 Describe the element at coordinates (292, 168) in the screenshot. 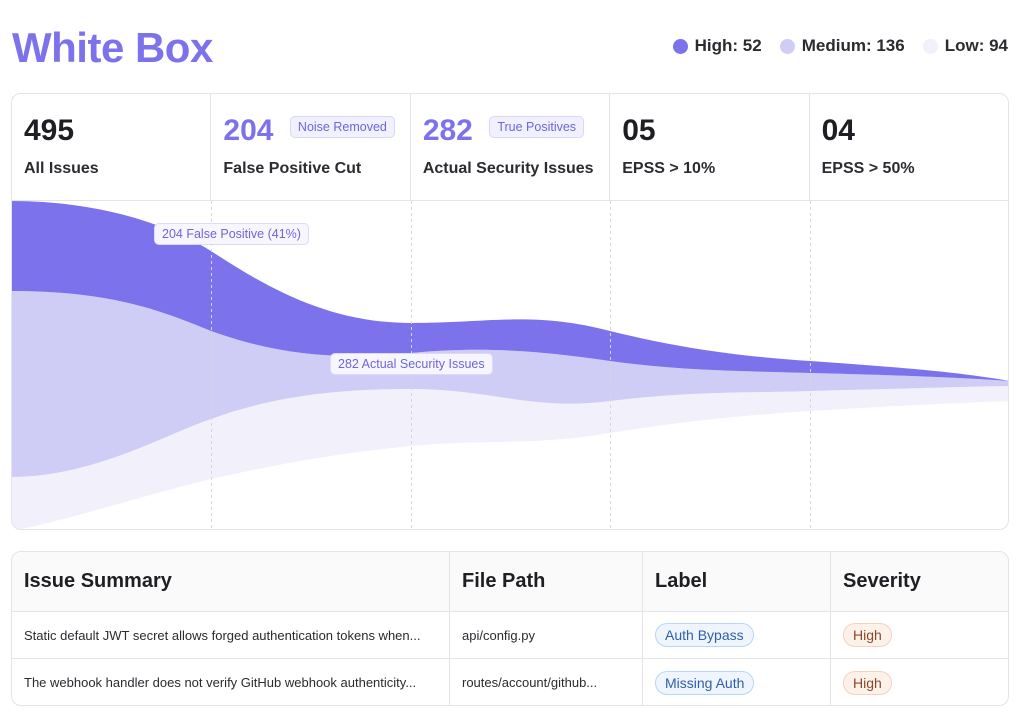

I see `stat-label: False Positive Cut` at that location.